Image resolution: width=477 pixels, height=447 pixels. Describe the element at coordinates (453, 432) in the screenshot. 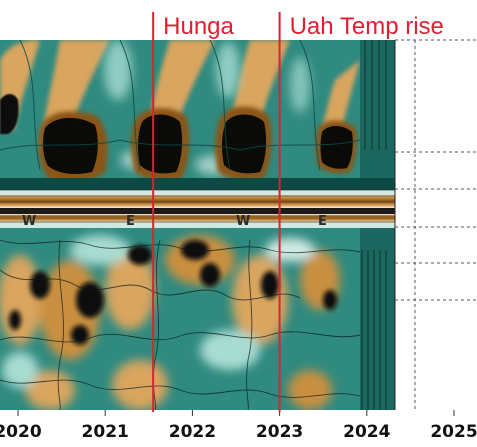

I see `x-tick-label: 2025` at that location.